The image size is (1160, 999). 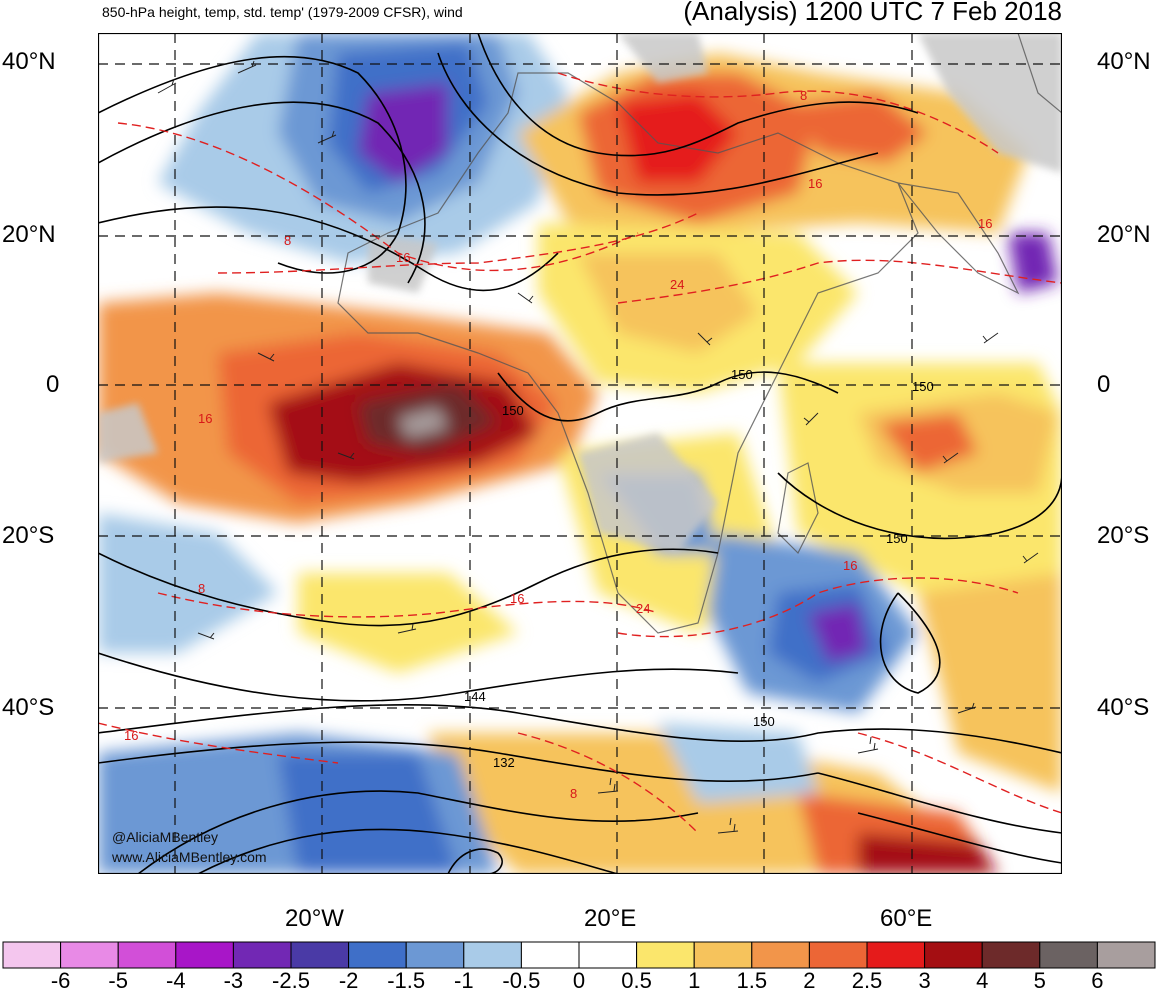 What do you see at coordinates (504, 762) in the screenshot?
I see `height-label: 132` at bounding box center [504, 762].